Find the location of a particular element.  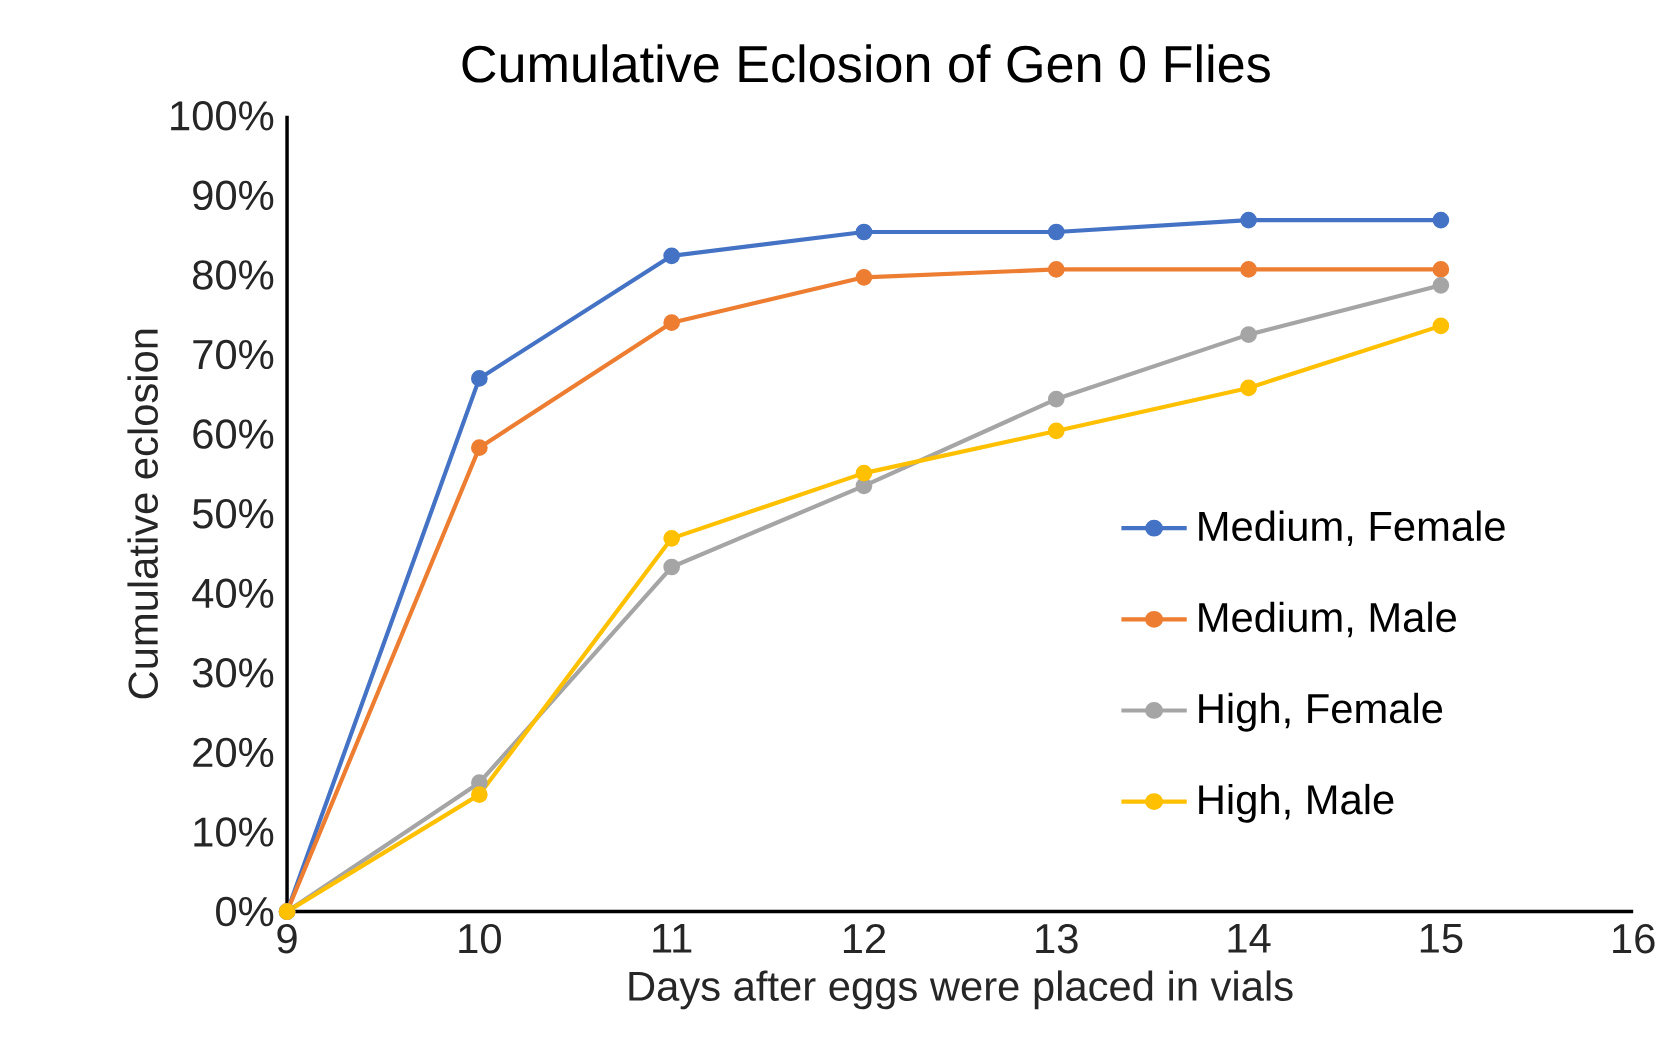

x-tick-label: 14 is located at coordinates (1249, 938).